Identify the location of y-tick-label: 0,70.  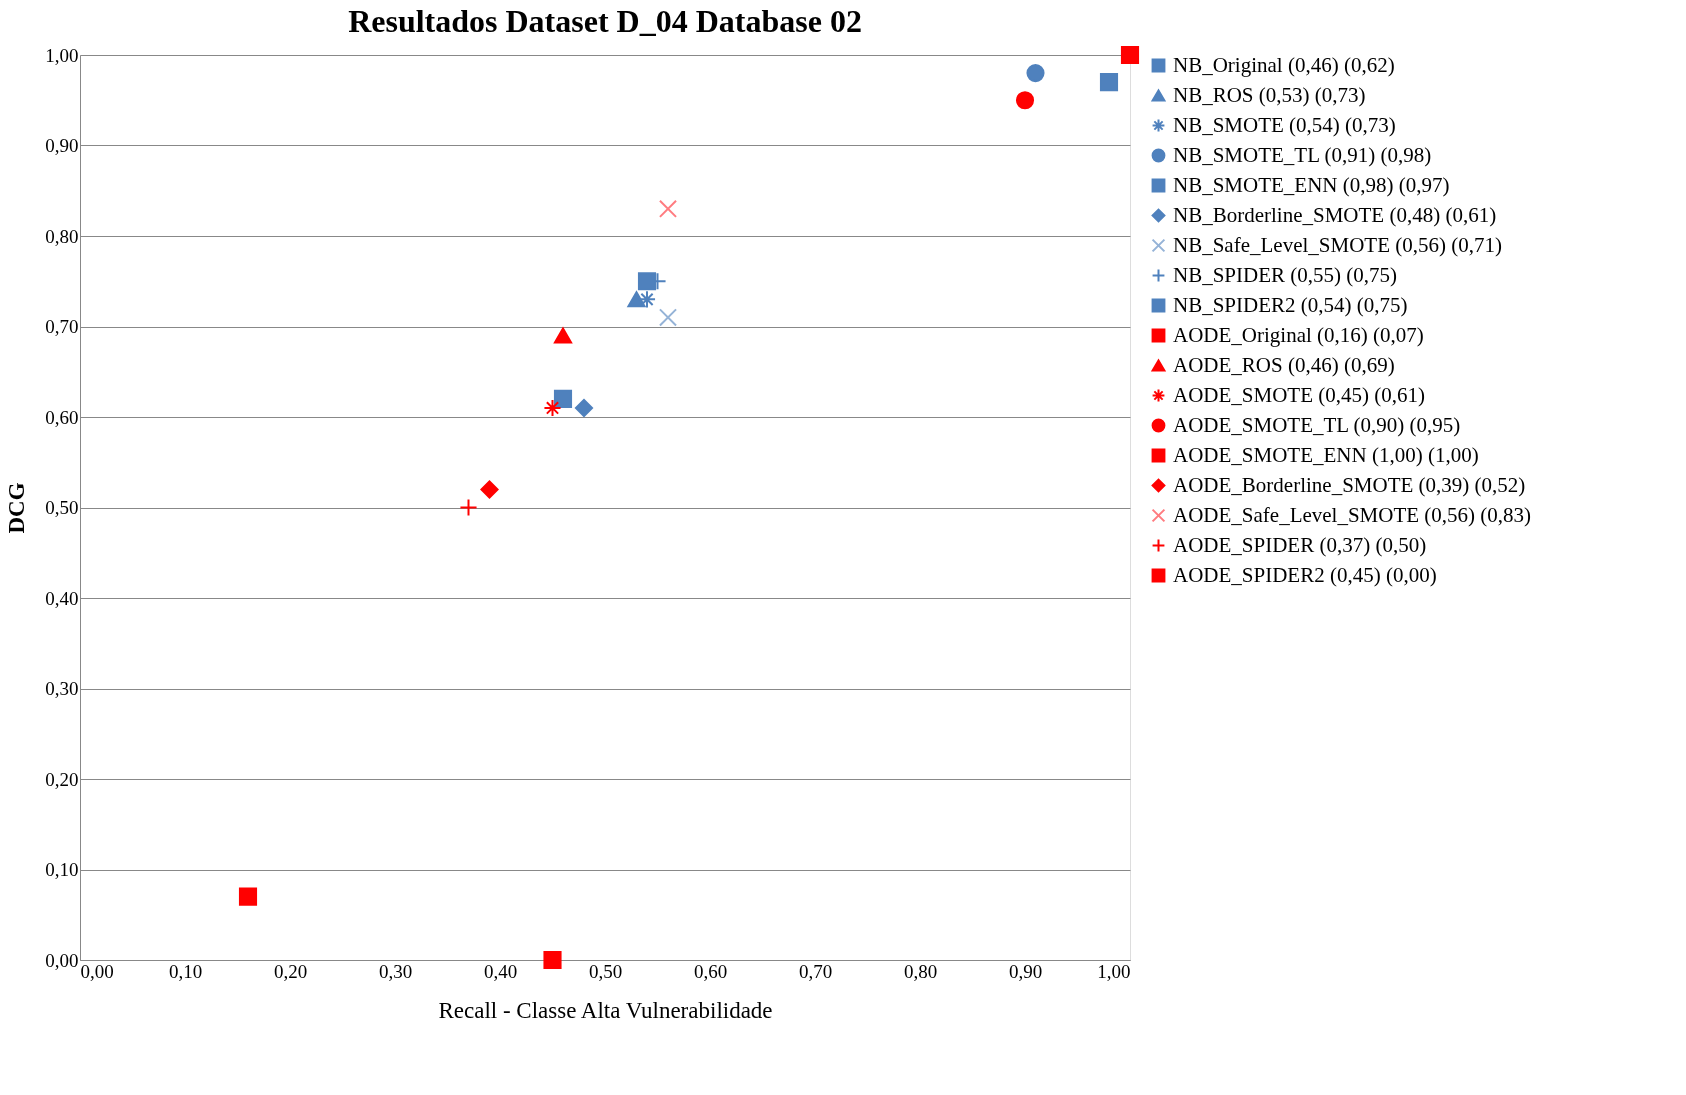
(62, 326).